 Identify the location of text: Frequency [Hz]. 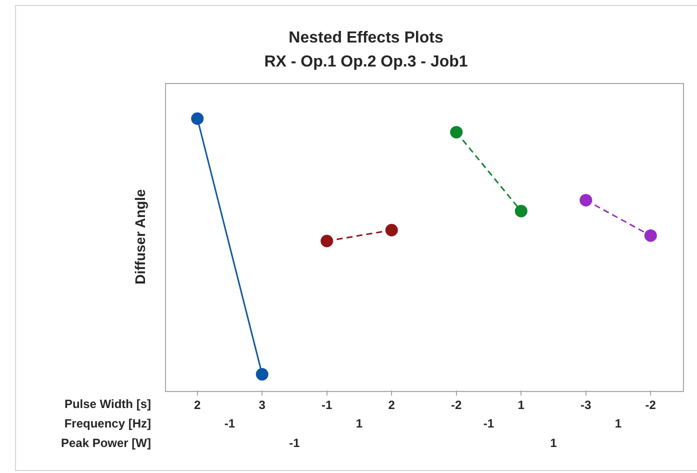
(107, 423).